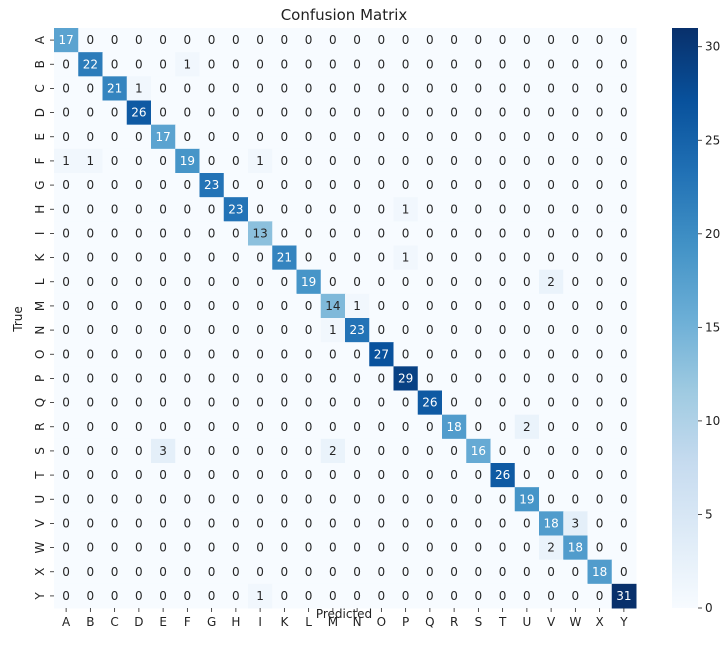 This screenshot has height=650, width=727. I want to click on cell-value-label: 2, so click(551, 548).